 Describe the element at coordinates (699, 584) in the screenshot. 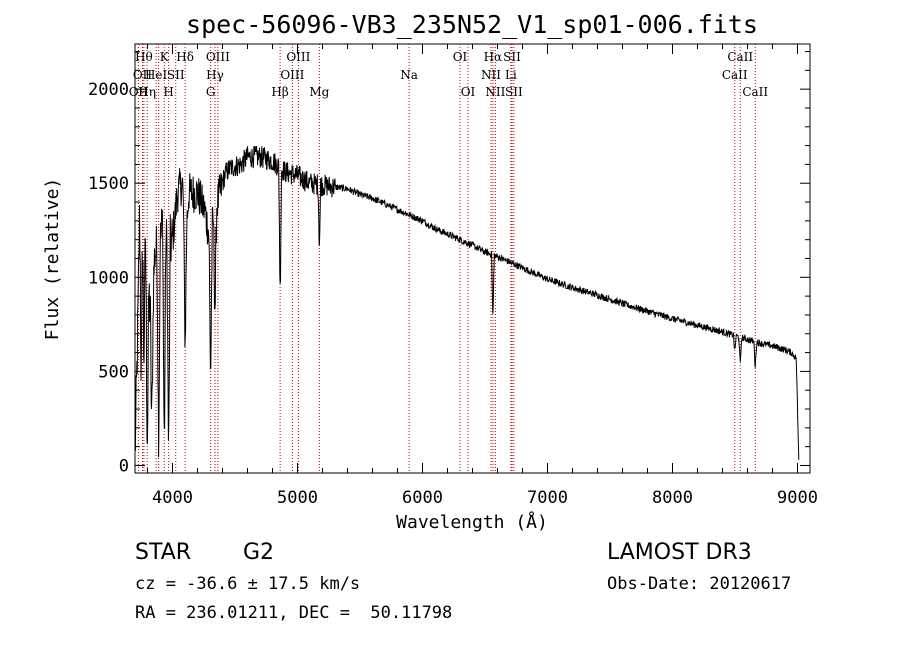

I see `obs-date: Obs-Date: 20120617` at that location.